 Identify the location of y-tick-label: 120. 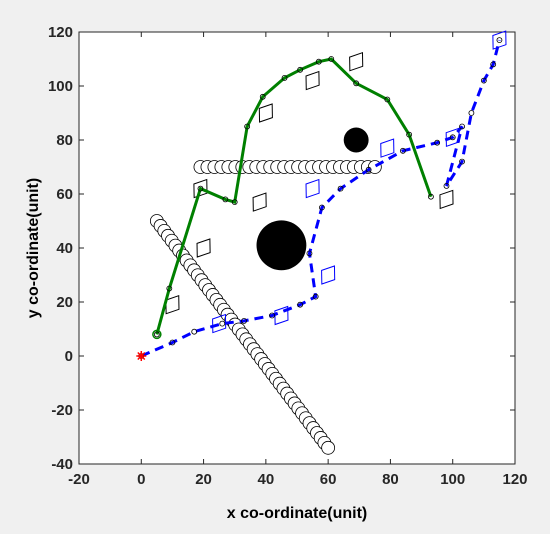
(60, 32).